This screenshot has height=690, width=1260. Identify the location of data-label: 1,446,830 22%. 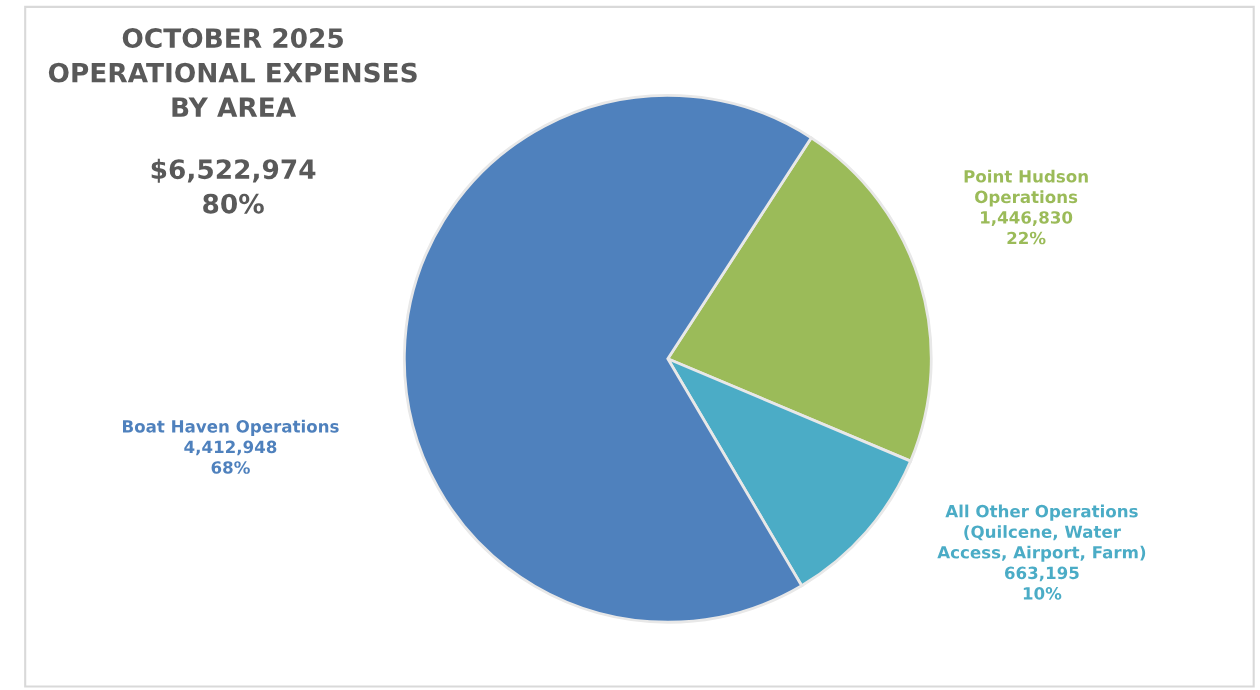
(1027, 228).